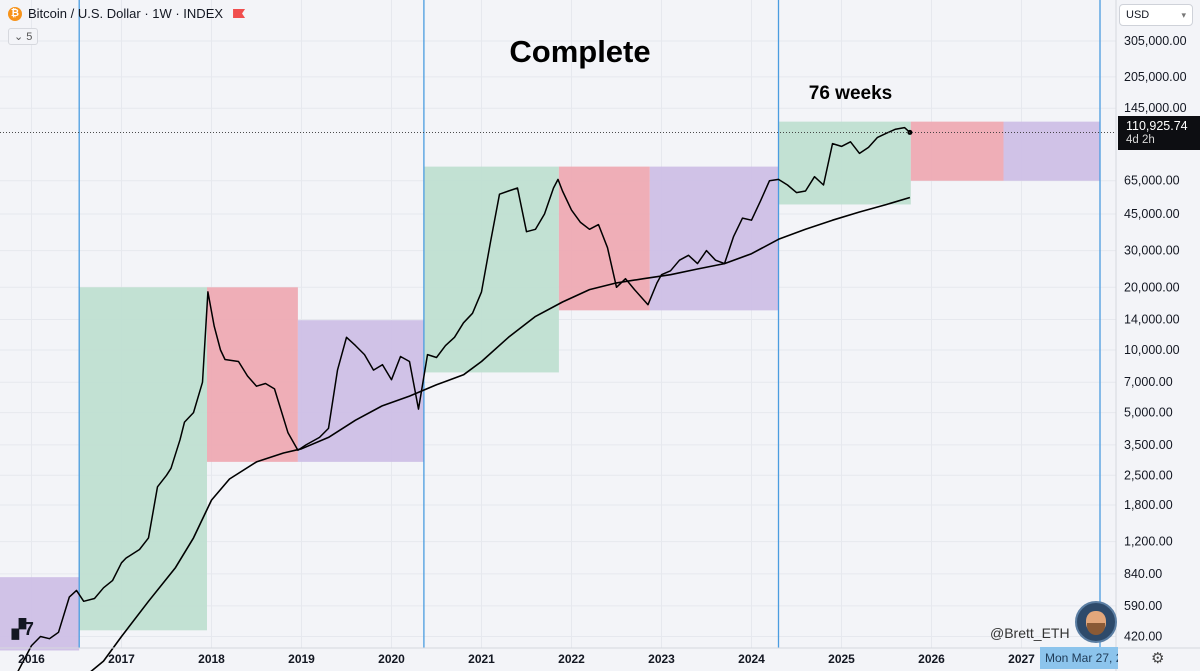 This screenshot has height=671, width=1200. What do you see at coordinates (1096, 629) in the screenshot?
I see `avatar-beard` at bounding box center [1096, 629].